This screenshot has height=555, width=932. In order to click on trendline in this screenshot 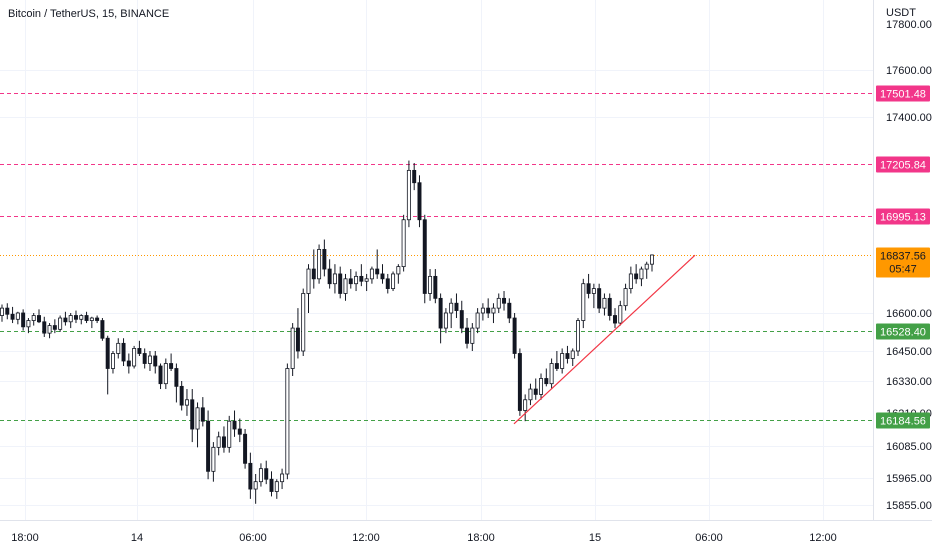, I will do `click(604, 339)`.